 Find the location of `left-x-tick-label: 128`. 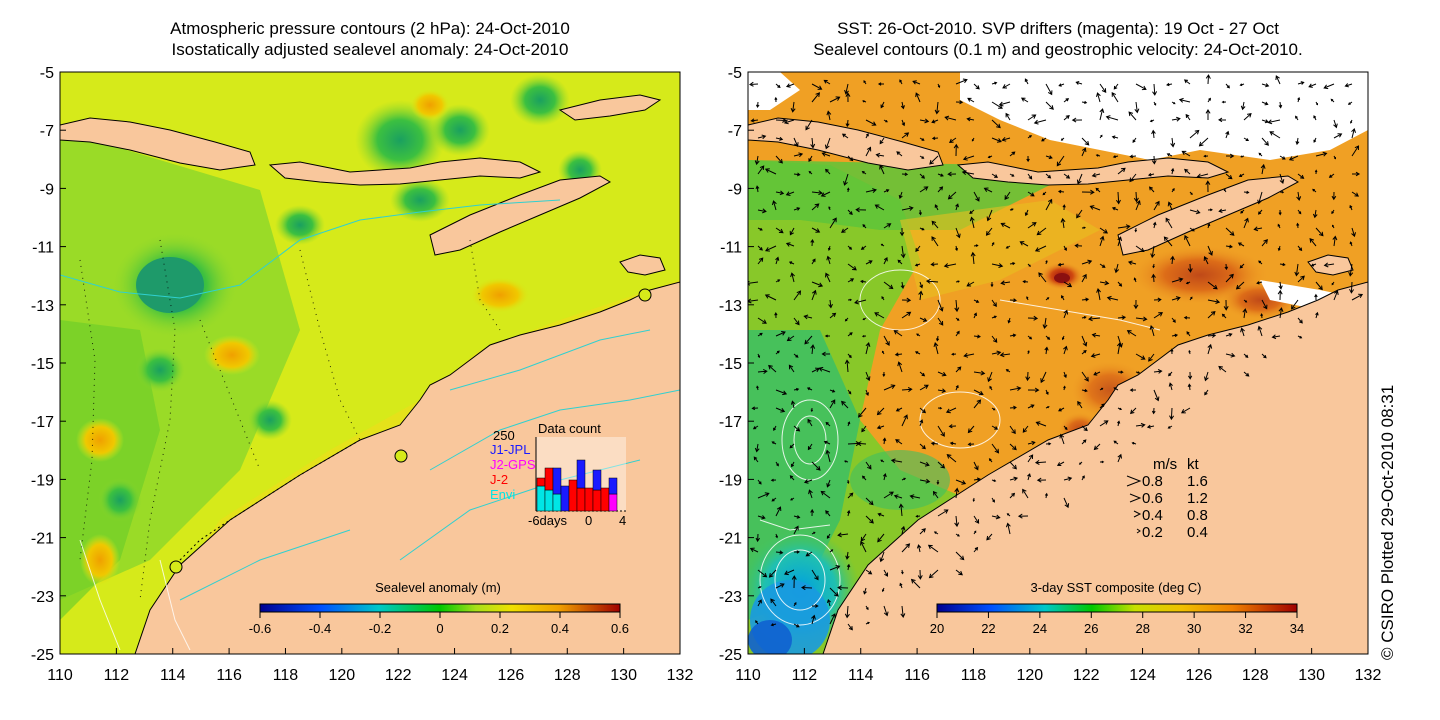

left-x-tick-label: 128 is located at coordinates (567, 675).